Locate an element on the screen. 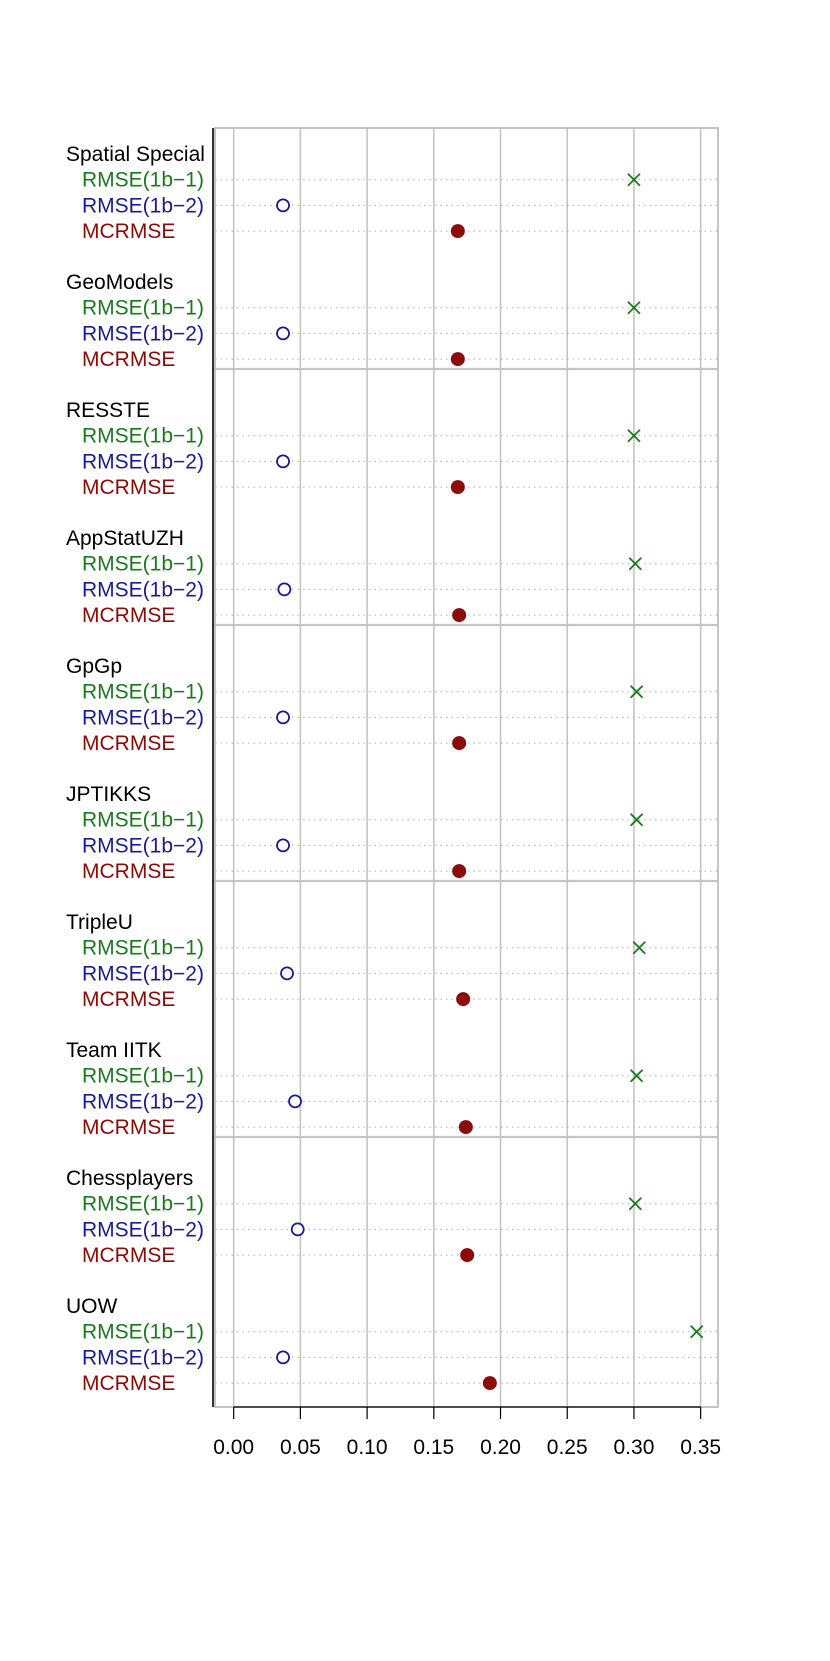 This screenshot has width=830, height=1661. team-label: GpGp is located at coordinates (94, 666).